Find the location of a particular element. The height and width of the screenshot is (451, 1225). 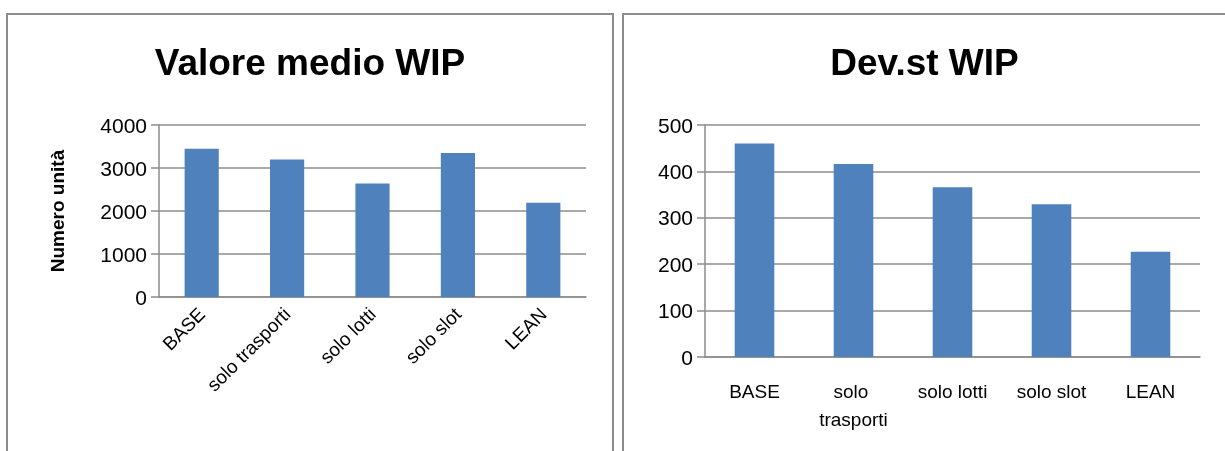

y-tick-label: 2000 is located at coordinates (123, 211).